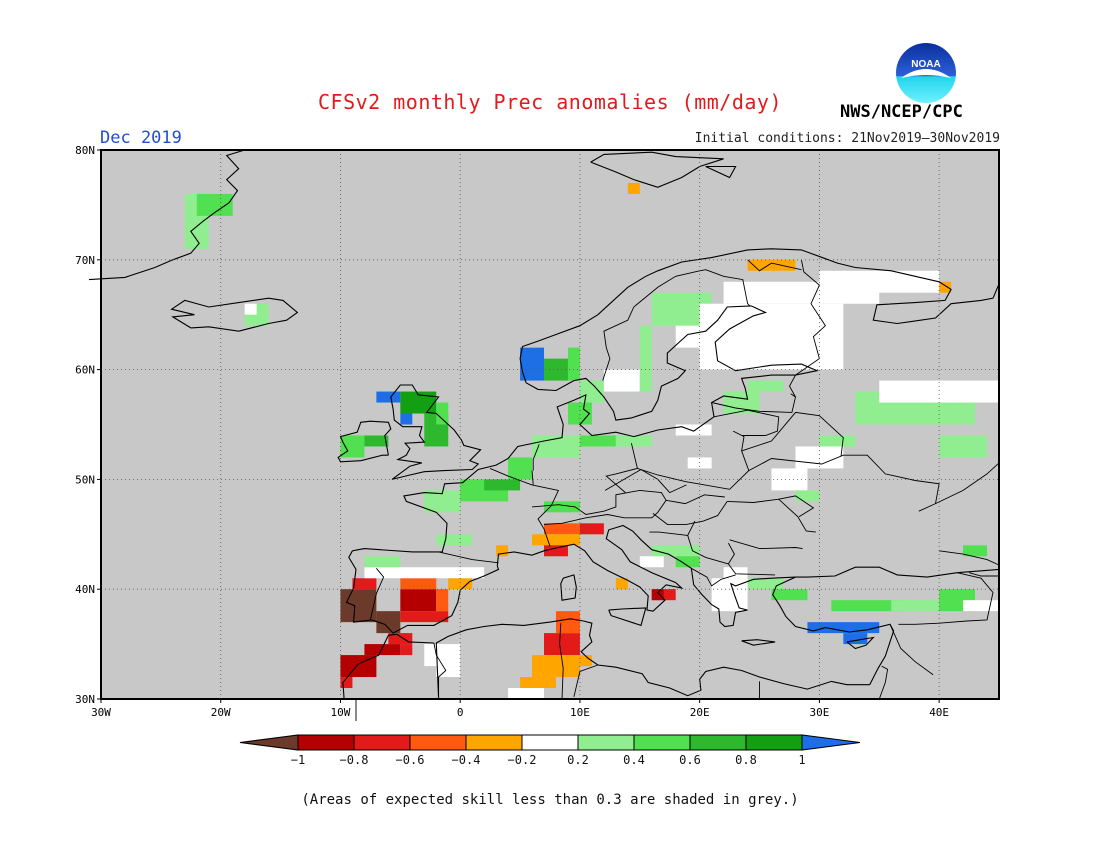 This screenshot has width=1100, height=850. Describe the element at coordinates (831, 742) in the screenshot. I see `colorbar-high-arrow` at that location.